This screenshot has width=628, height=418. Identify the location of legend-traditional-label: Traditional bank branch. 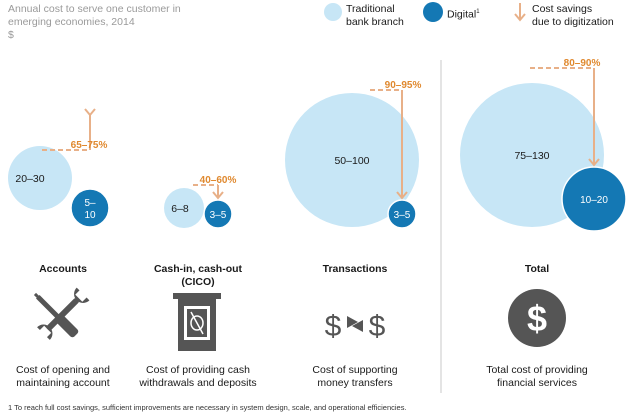
(375, 15).